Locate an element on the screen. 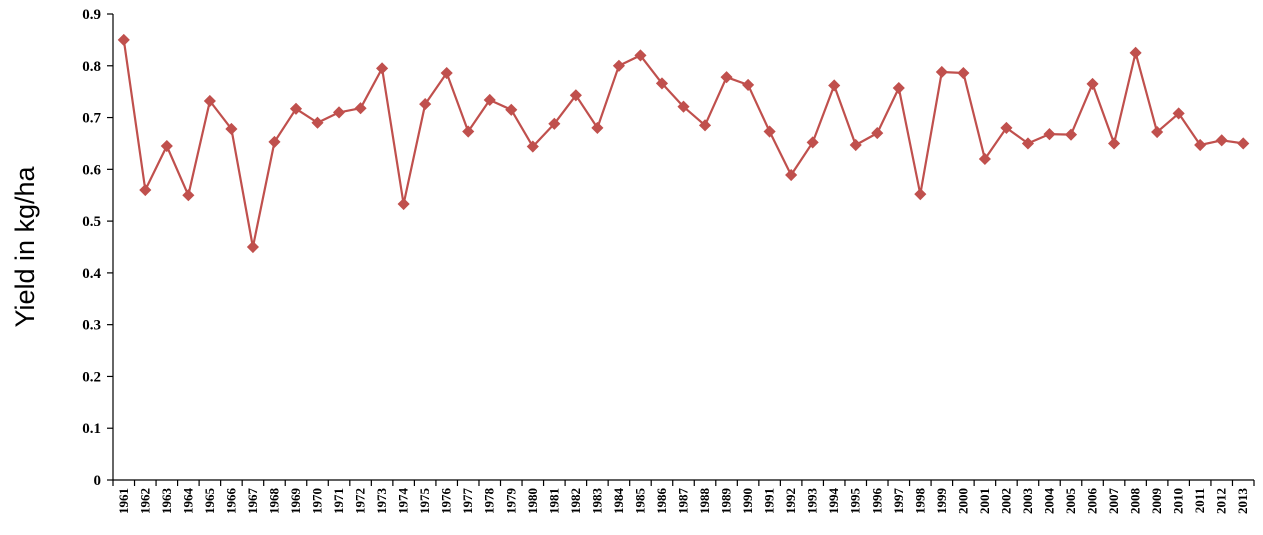  data-point-2004 is located at coordinates (1049, 134).